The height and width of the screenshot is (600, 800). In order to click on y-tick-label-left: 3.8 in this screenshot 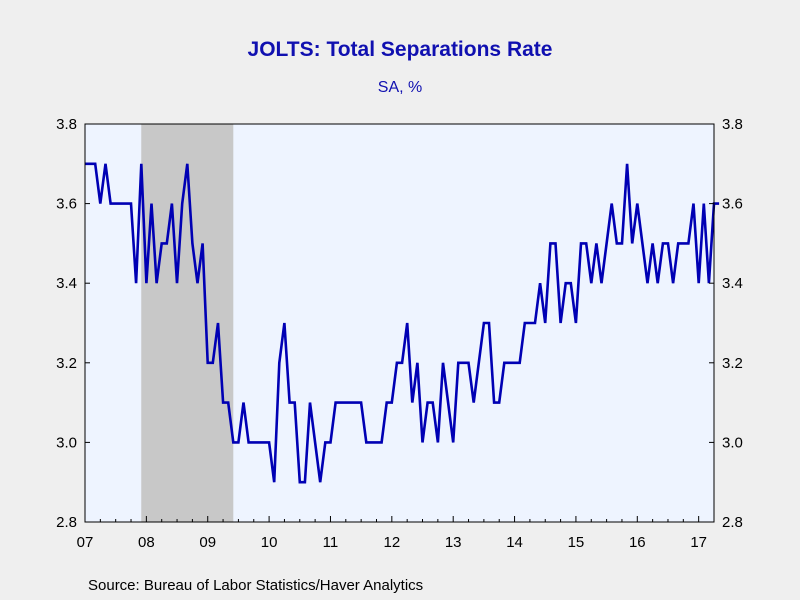, I will do `click(66, 124)`.